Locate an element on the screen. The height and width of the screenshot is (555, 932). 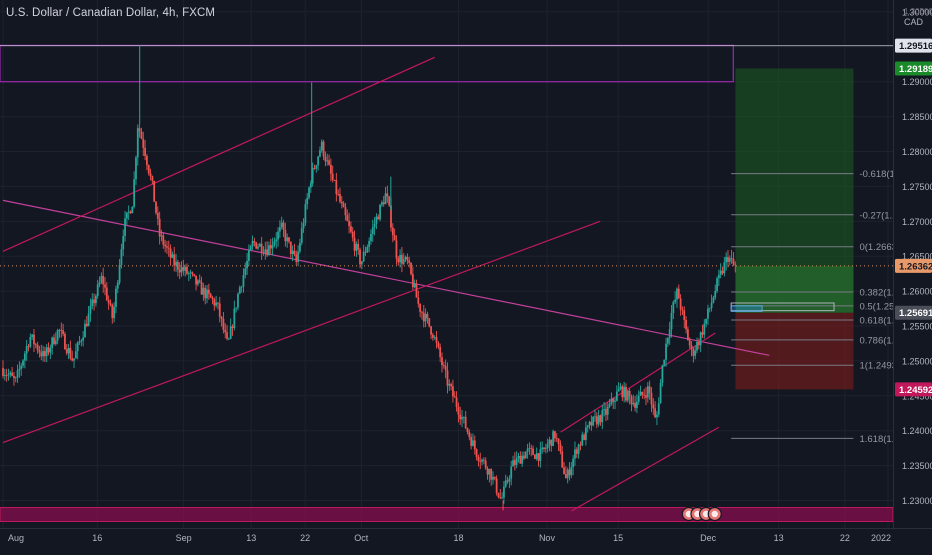
resistance-box is located at coordinates (366, 63).